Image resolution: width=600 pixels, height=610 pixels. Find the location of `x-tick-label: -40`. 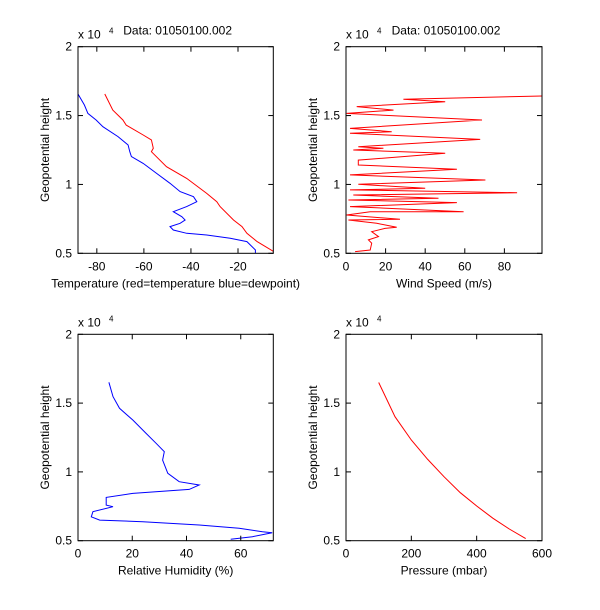

x-tick-label: -40 is located at coordinates (191, 266).